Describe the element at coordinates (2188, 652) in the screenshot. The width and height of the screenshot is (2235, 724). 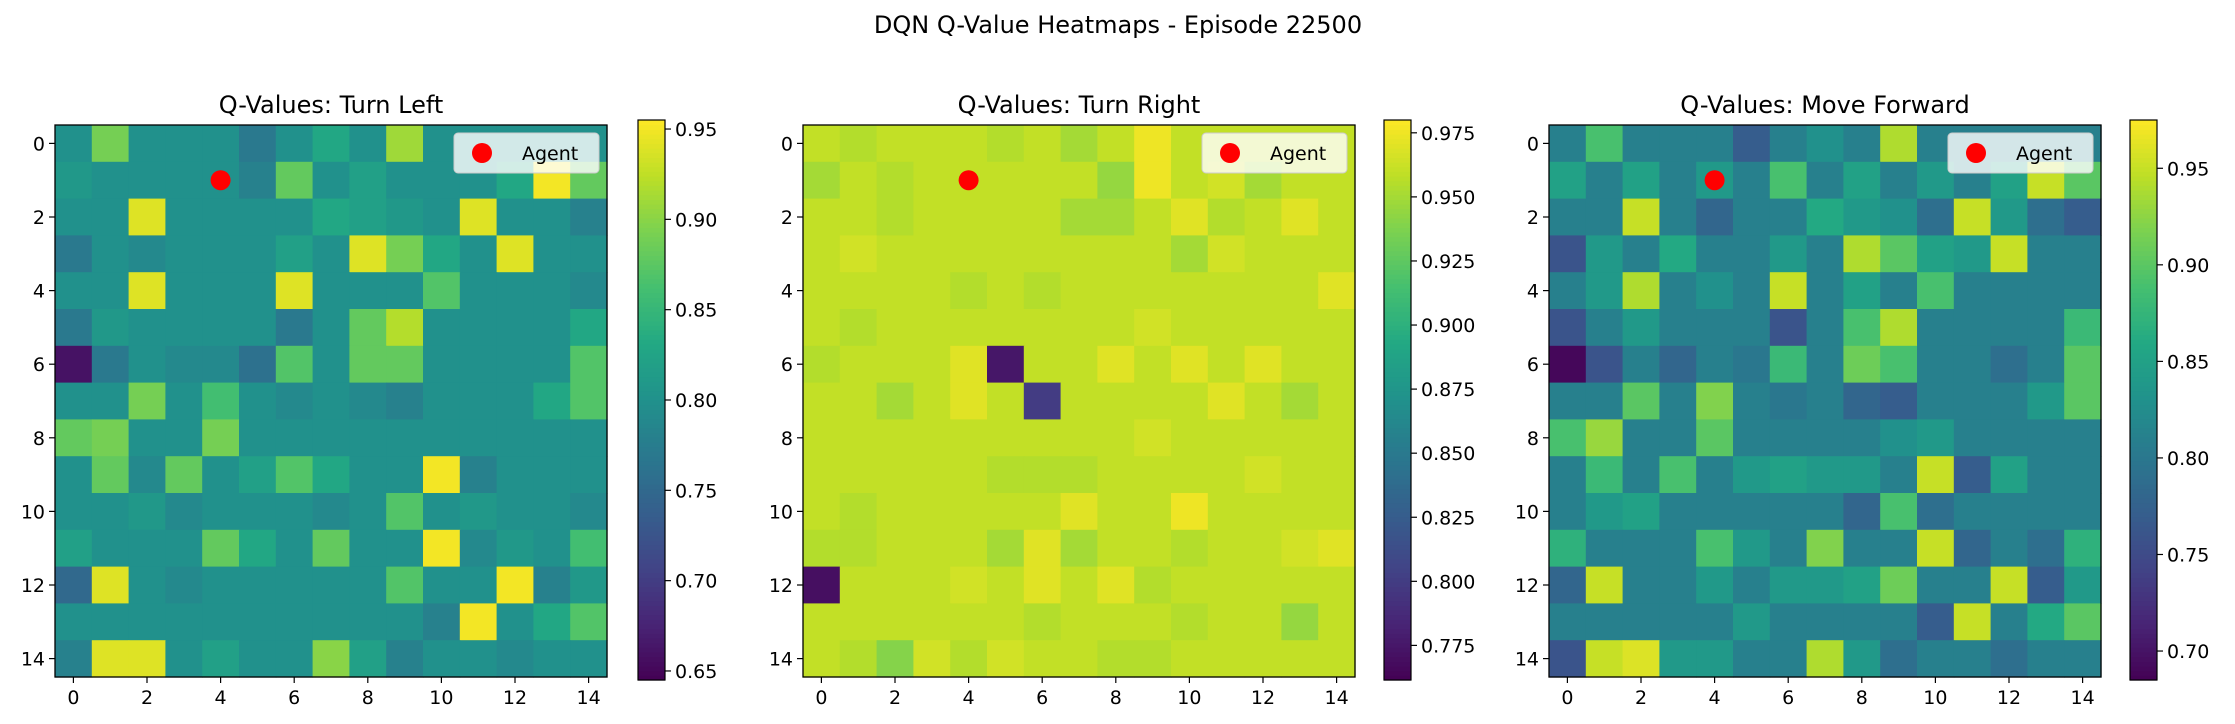
I see `colorbar-tick-label: 0.70` at that location.